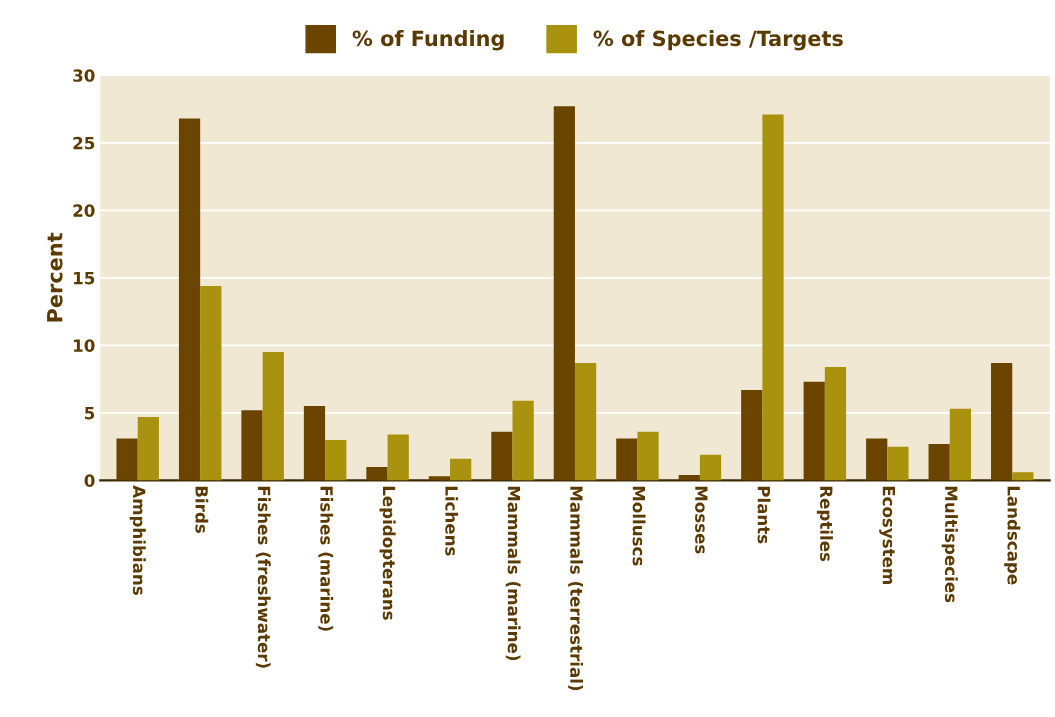 The height and width of the screenshot is (717, 1055). Describe the element at coordinates (576, 588) in the screenshot. I see `x-tick-label: Mammals (terrestrial)` at that location.